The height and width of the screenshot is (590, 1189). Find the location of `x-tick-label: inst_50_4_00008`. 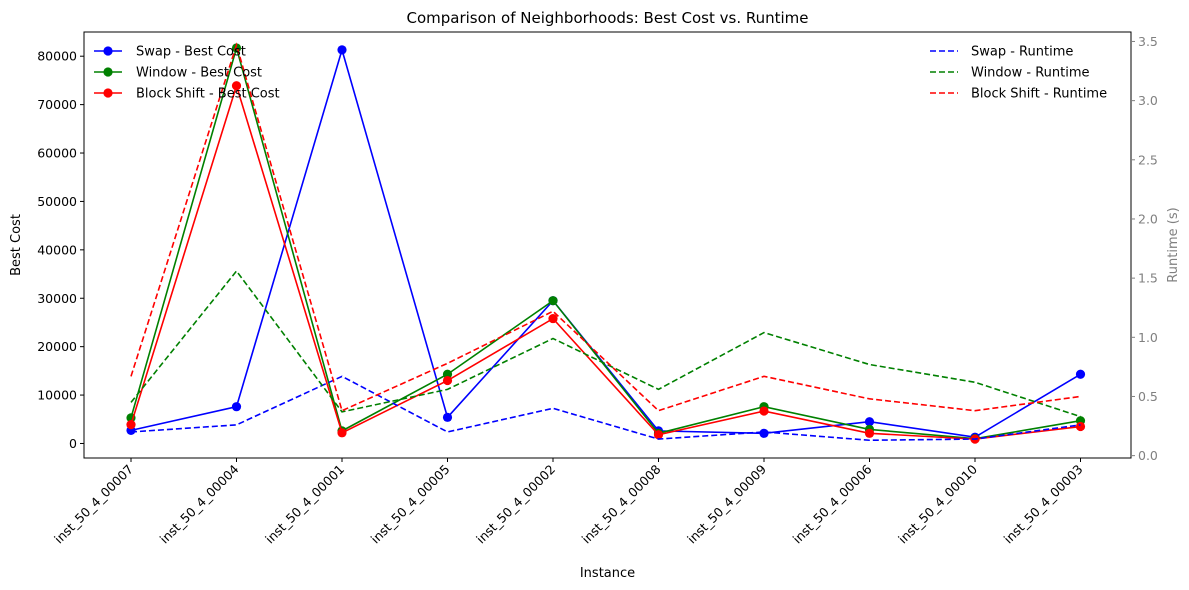

x-tick-label: inst_50_4_00008 is located at coordinates (621, 503).